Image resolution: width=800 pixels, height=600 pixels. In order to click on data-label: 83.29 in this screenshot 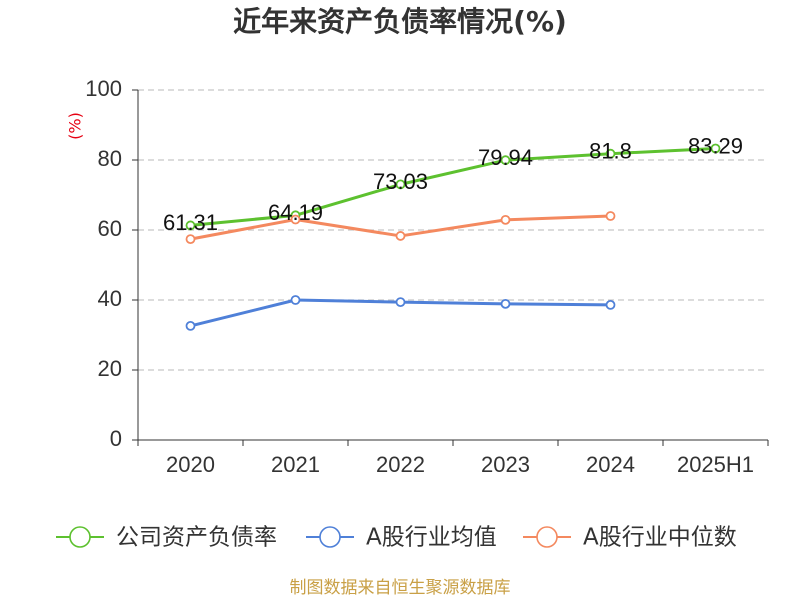, I will do `click(715, 145)`.